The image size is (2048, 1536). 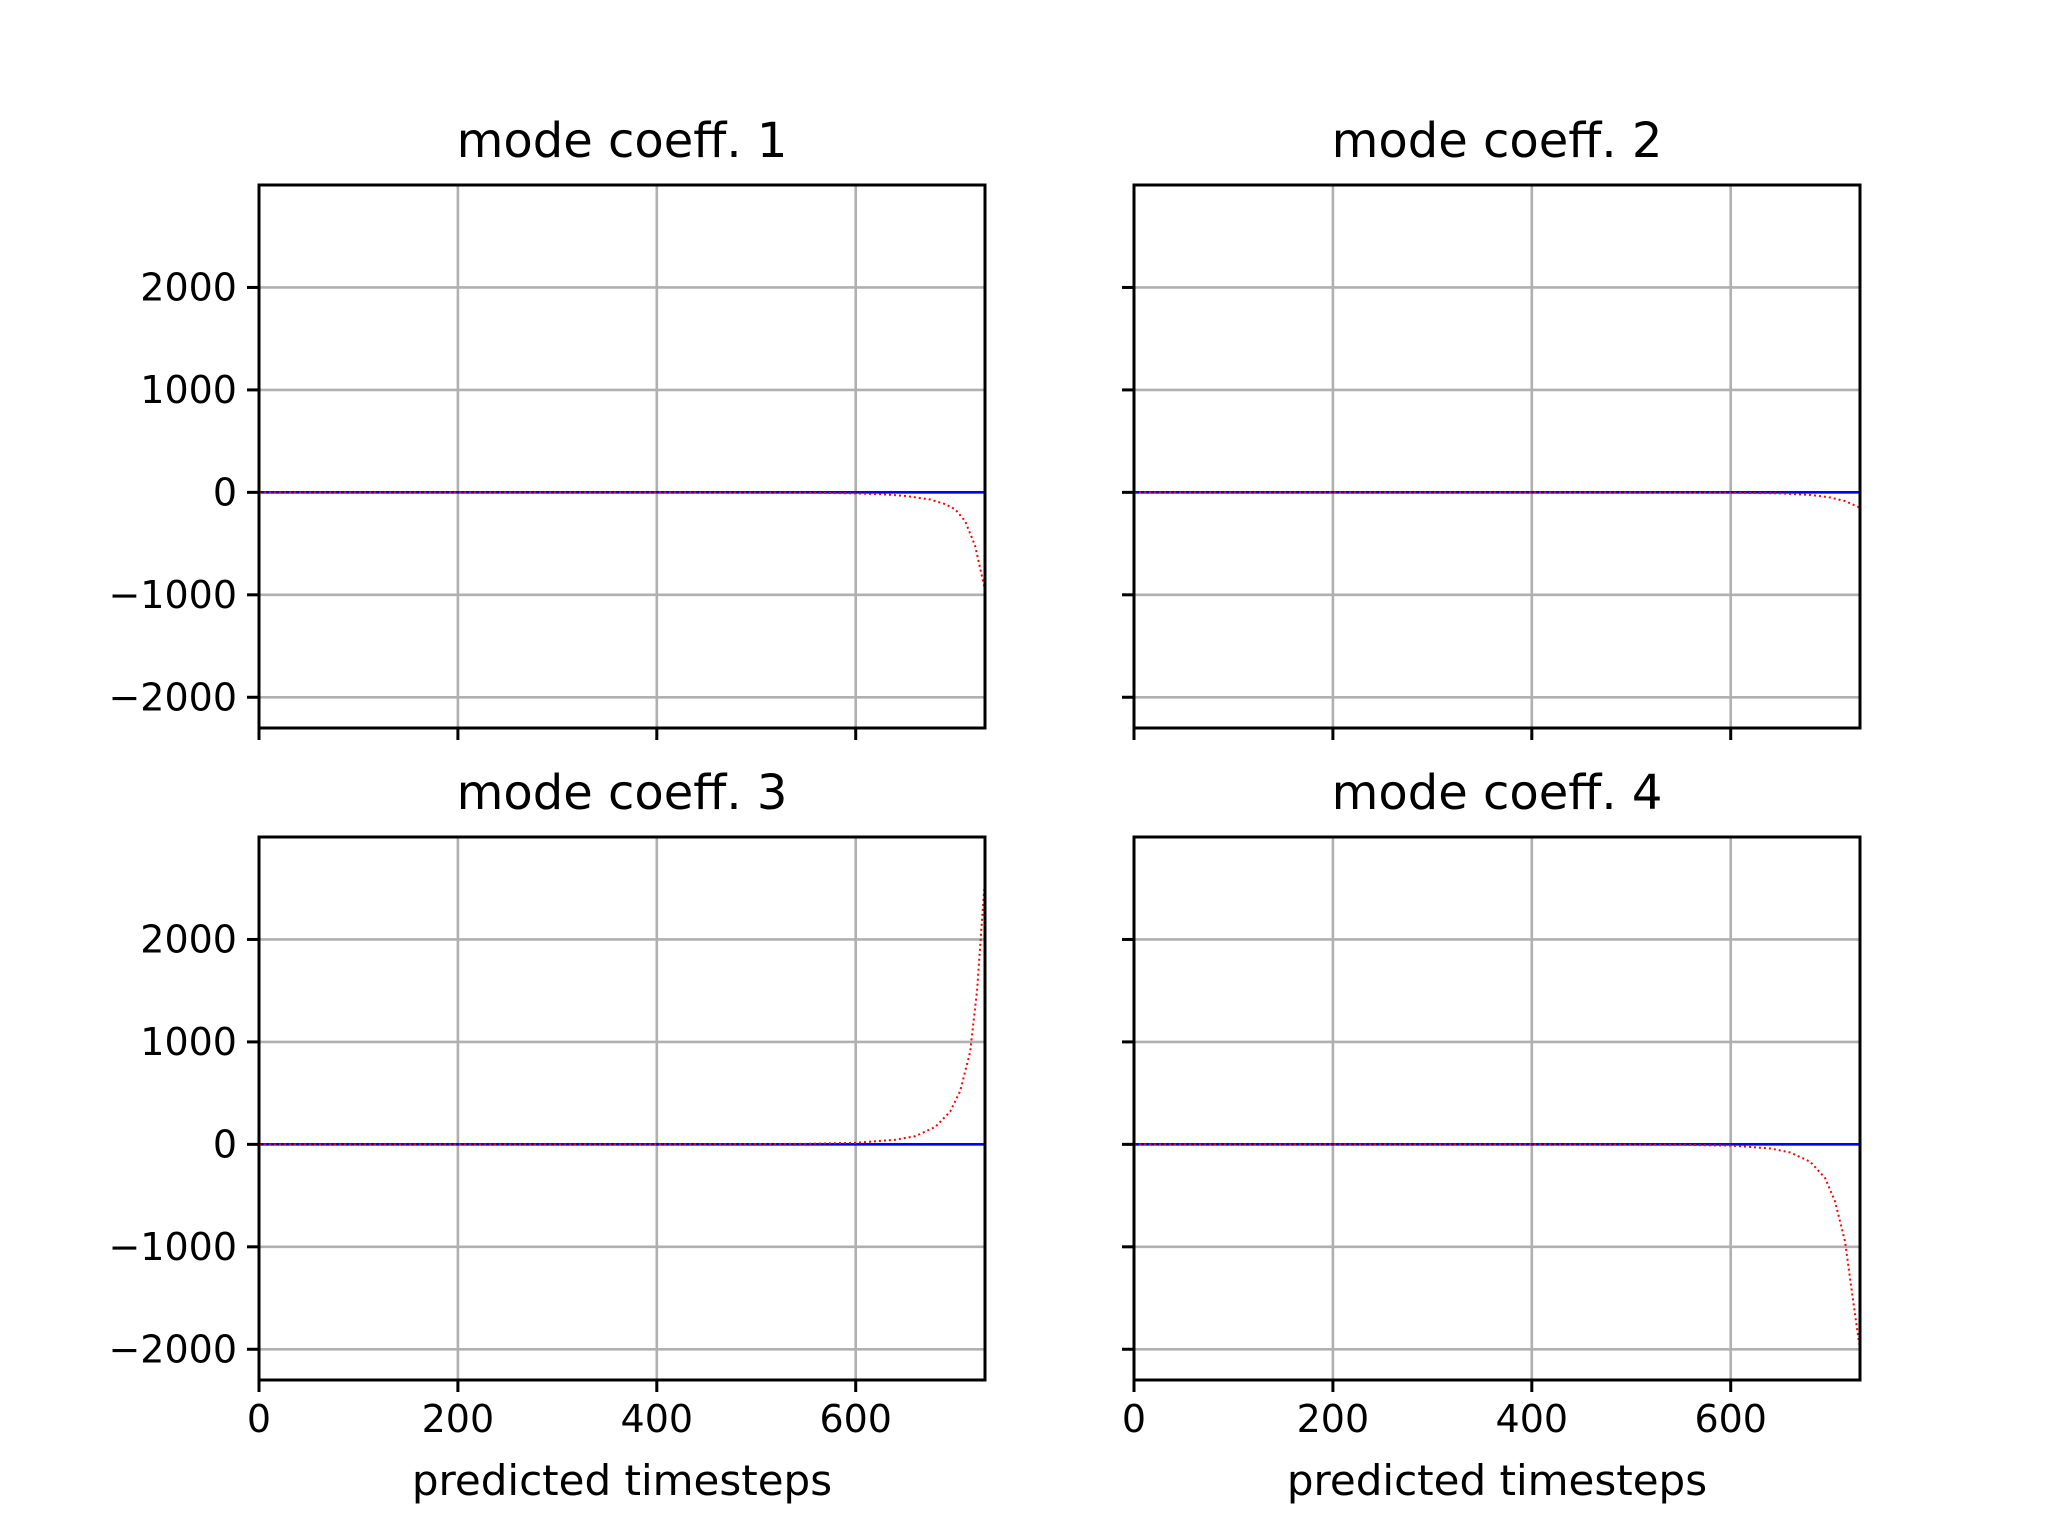 I want to click on subplot-title: mode coeff. 1, so click(x=622, y=141).